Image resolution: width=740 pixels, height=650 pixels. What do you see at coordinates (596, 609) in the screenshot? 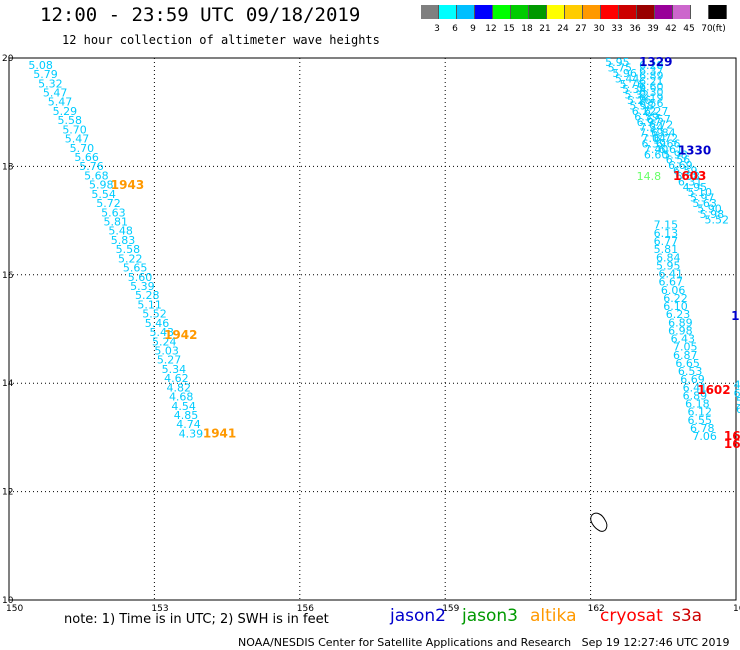
I see `x-tick-label: 162` at bounding box center [596, 609].